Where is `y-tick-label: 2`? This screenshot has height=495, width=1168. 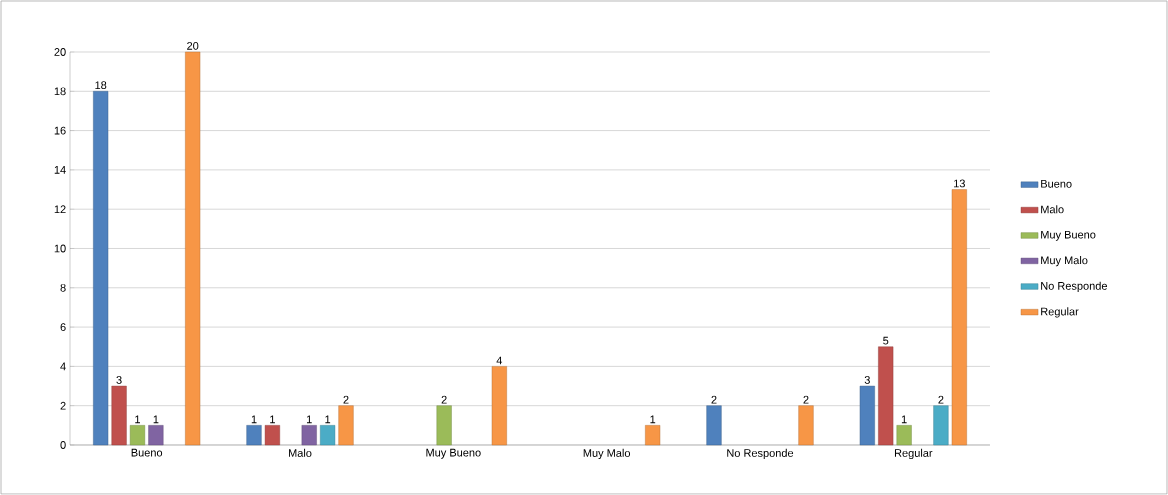
y-tick-label: 2 is located at coordinates (63, 405).